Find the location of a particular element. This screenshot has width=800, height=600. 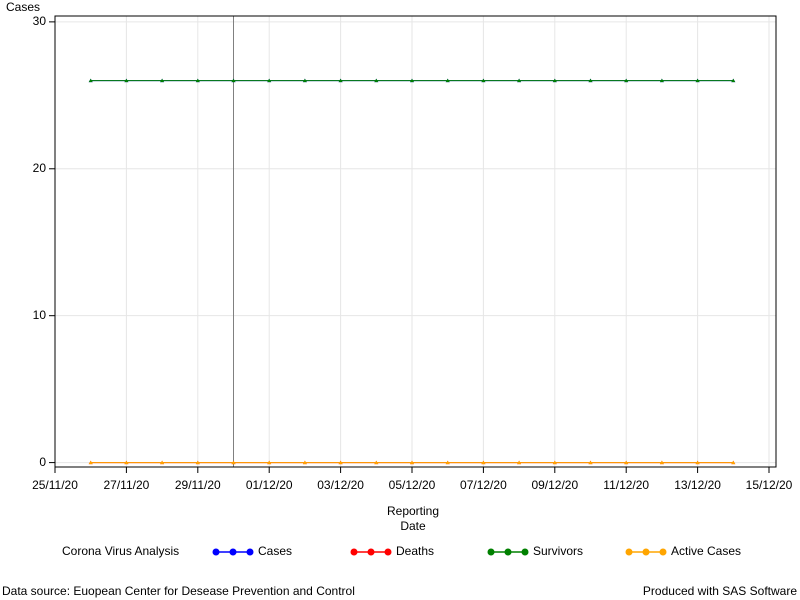

y-tick-label: 0 is located at coordinates (42, 462).